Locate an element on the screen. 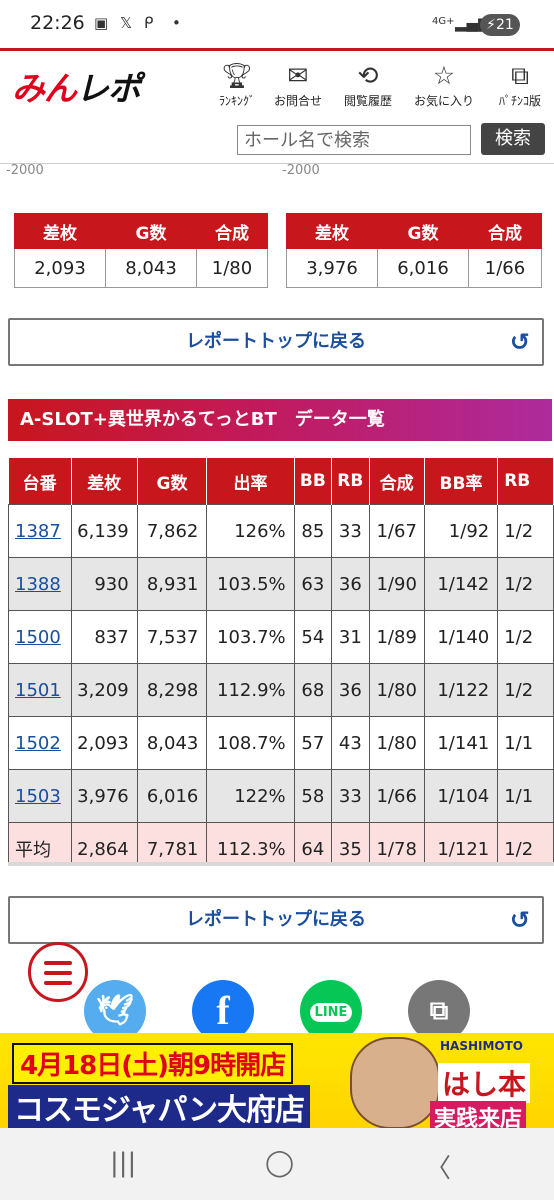 This screenshot has height=1200, width=554. diff-cell: 930 is located at coordinates (104, 584).